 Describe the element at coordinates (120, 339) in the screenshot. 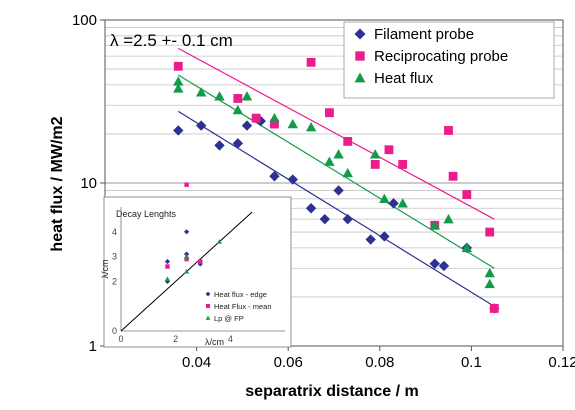

I see `inset-x-tick-label: 0` at that location.